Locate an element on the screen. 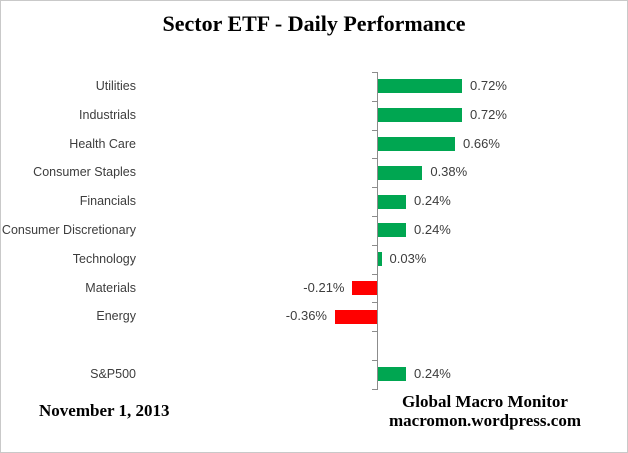  category-label: Consumer Discretionary is located at coordinates (68, 230).